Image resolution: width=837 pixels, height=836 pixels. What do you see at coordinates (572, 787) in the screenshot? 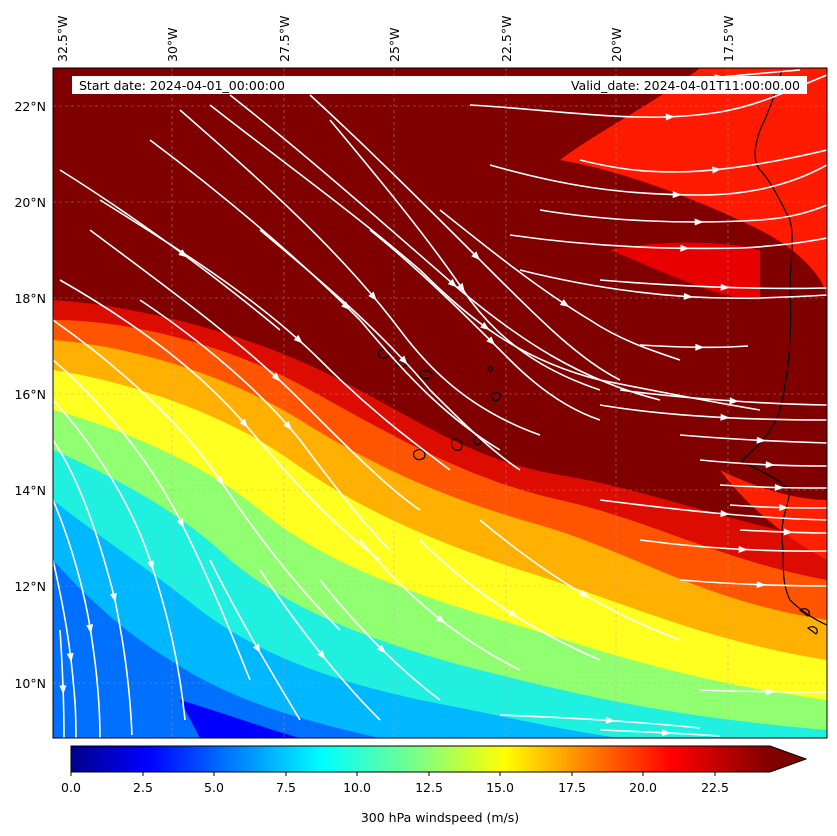
I see `colorbar-tick-label: 17.5` at bounding box center [572, 787].